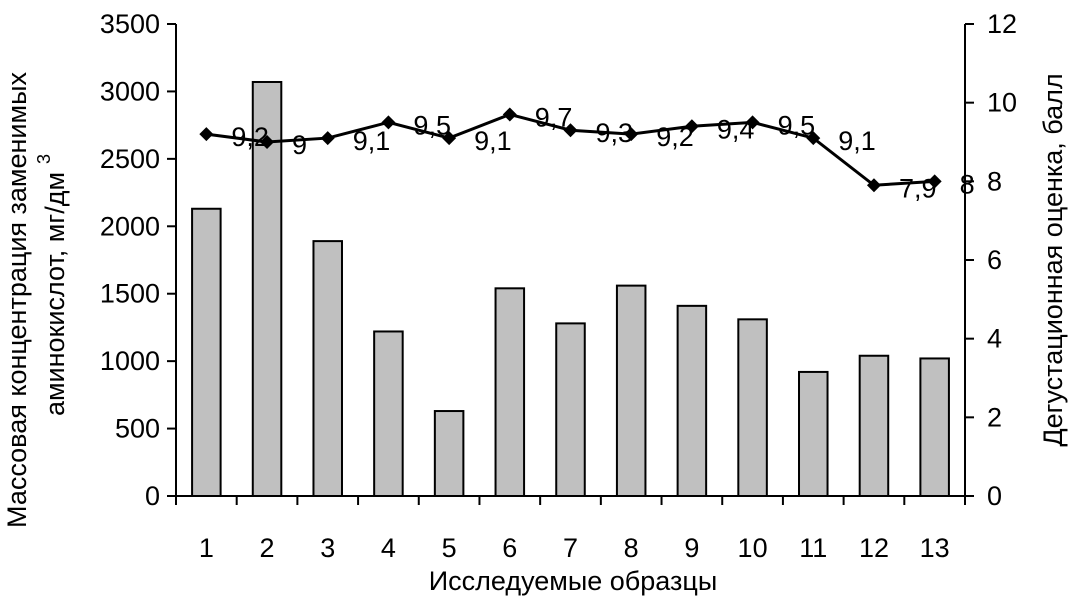 The height and width of the screenshot is (606, 1071). Describe the element at coordinates (152, 496) in the screenshot. I see `y-left-tick-label: 0` at that location.